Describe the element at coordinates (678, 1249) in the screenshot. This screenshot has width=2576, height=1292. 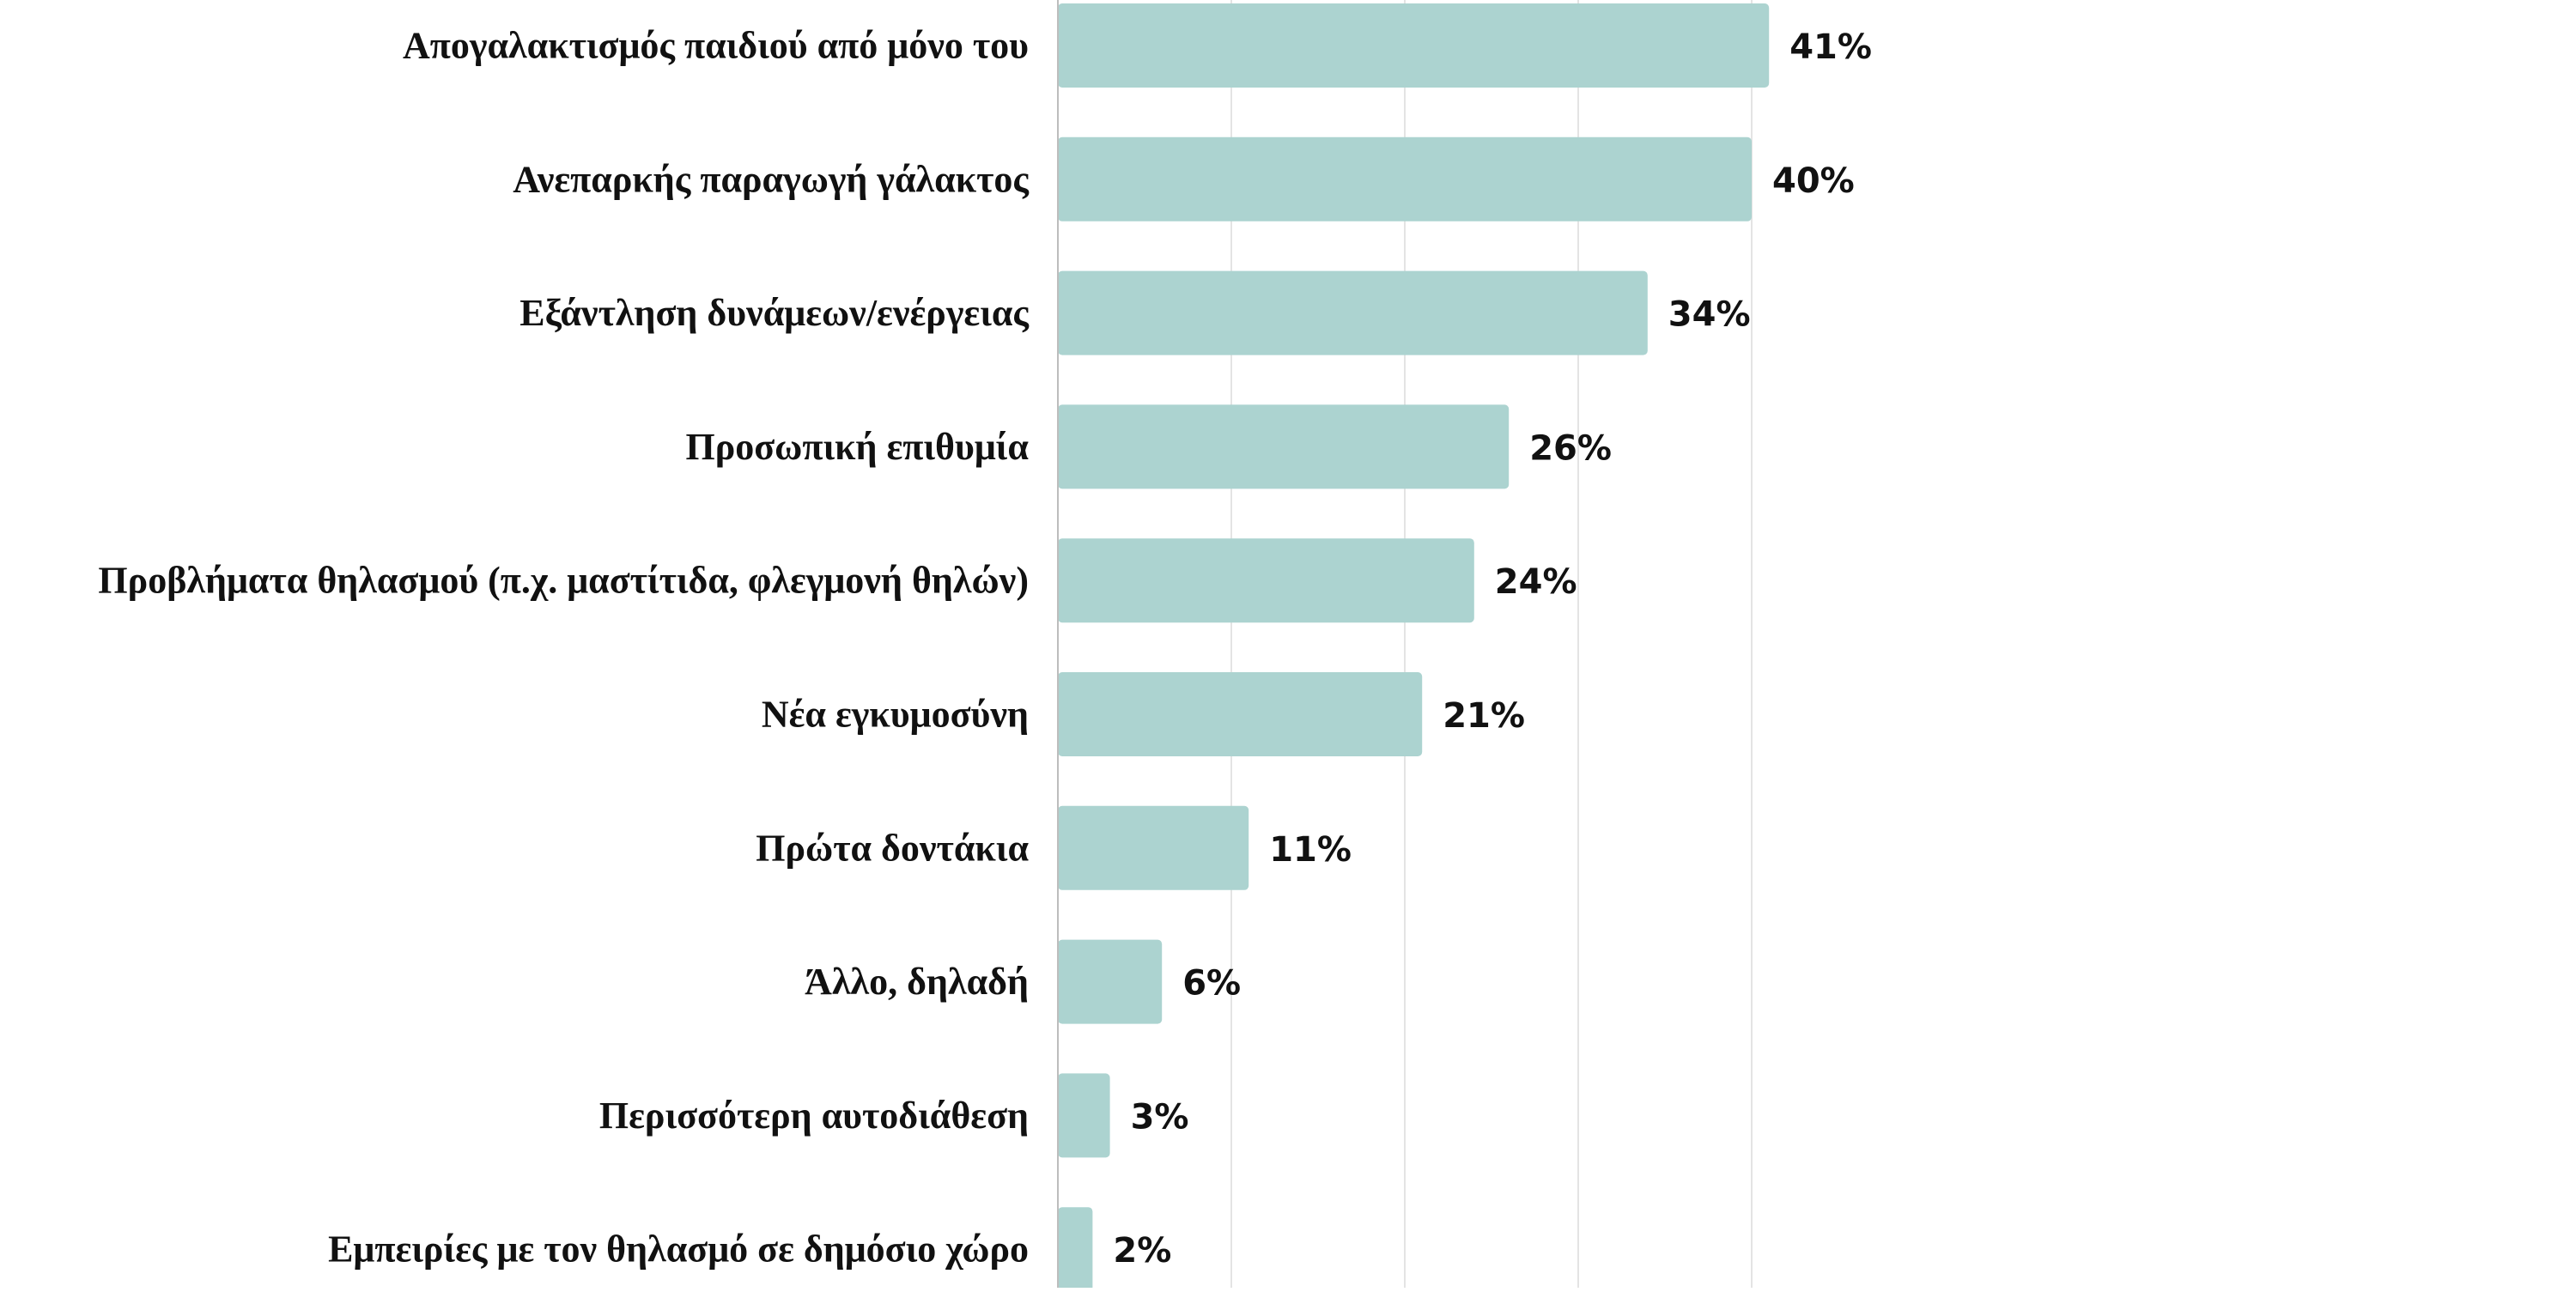
I see `category-label: Εμπειρίες με τον θηλασμό σε δημόσιο χώρο` at that location.